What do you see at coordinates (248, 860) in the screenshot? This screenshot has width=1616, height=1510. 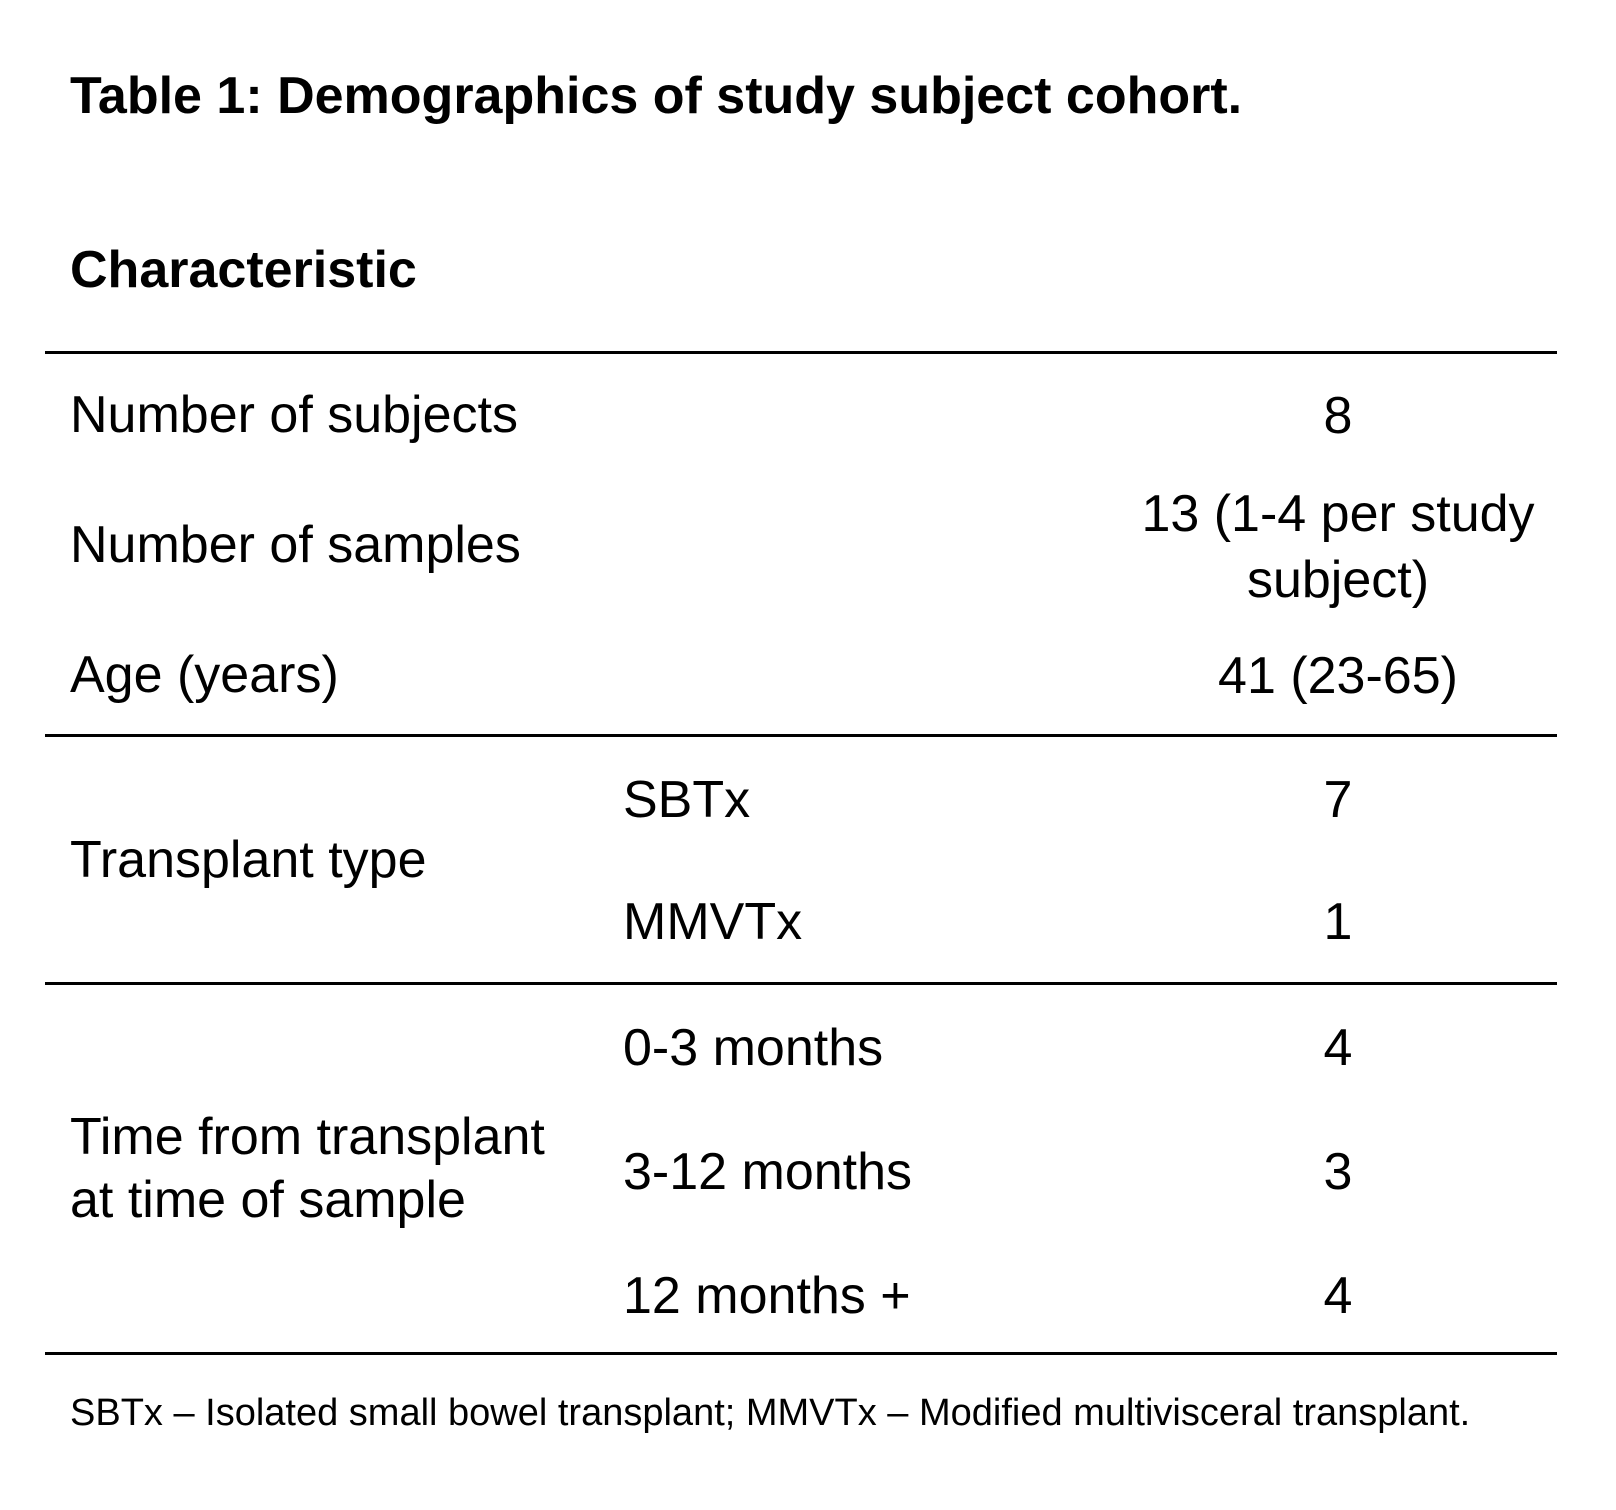 I see `group-label-transplant-type: Transplant type` at bounding box center [248, 860].